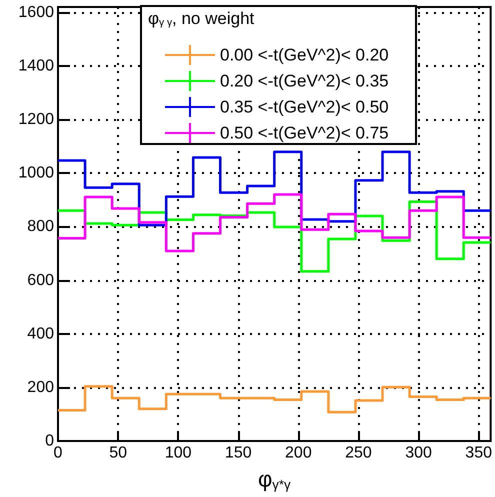  Describe the element at coordinates (40, 280) in the screenshot. I see `y-tick-label: 600` at that location.